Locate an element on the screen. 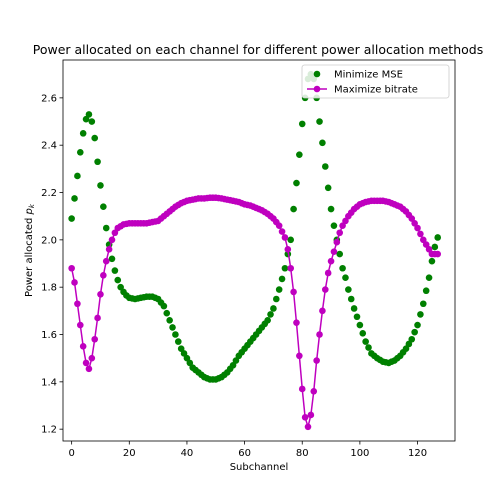 This screenshot has width=504, height=504. x-tick-label: 120 is located at coordinates (417, 453).